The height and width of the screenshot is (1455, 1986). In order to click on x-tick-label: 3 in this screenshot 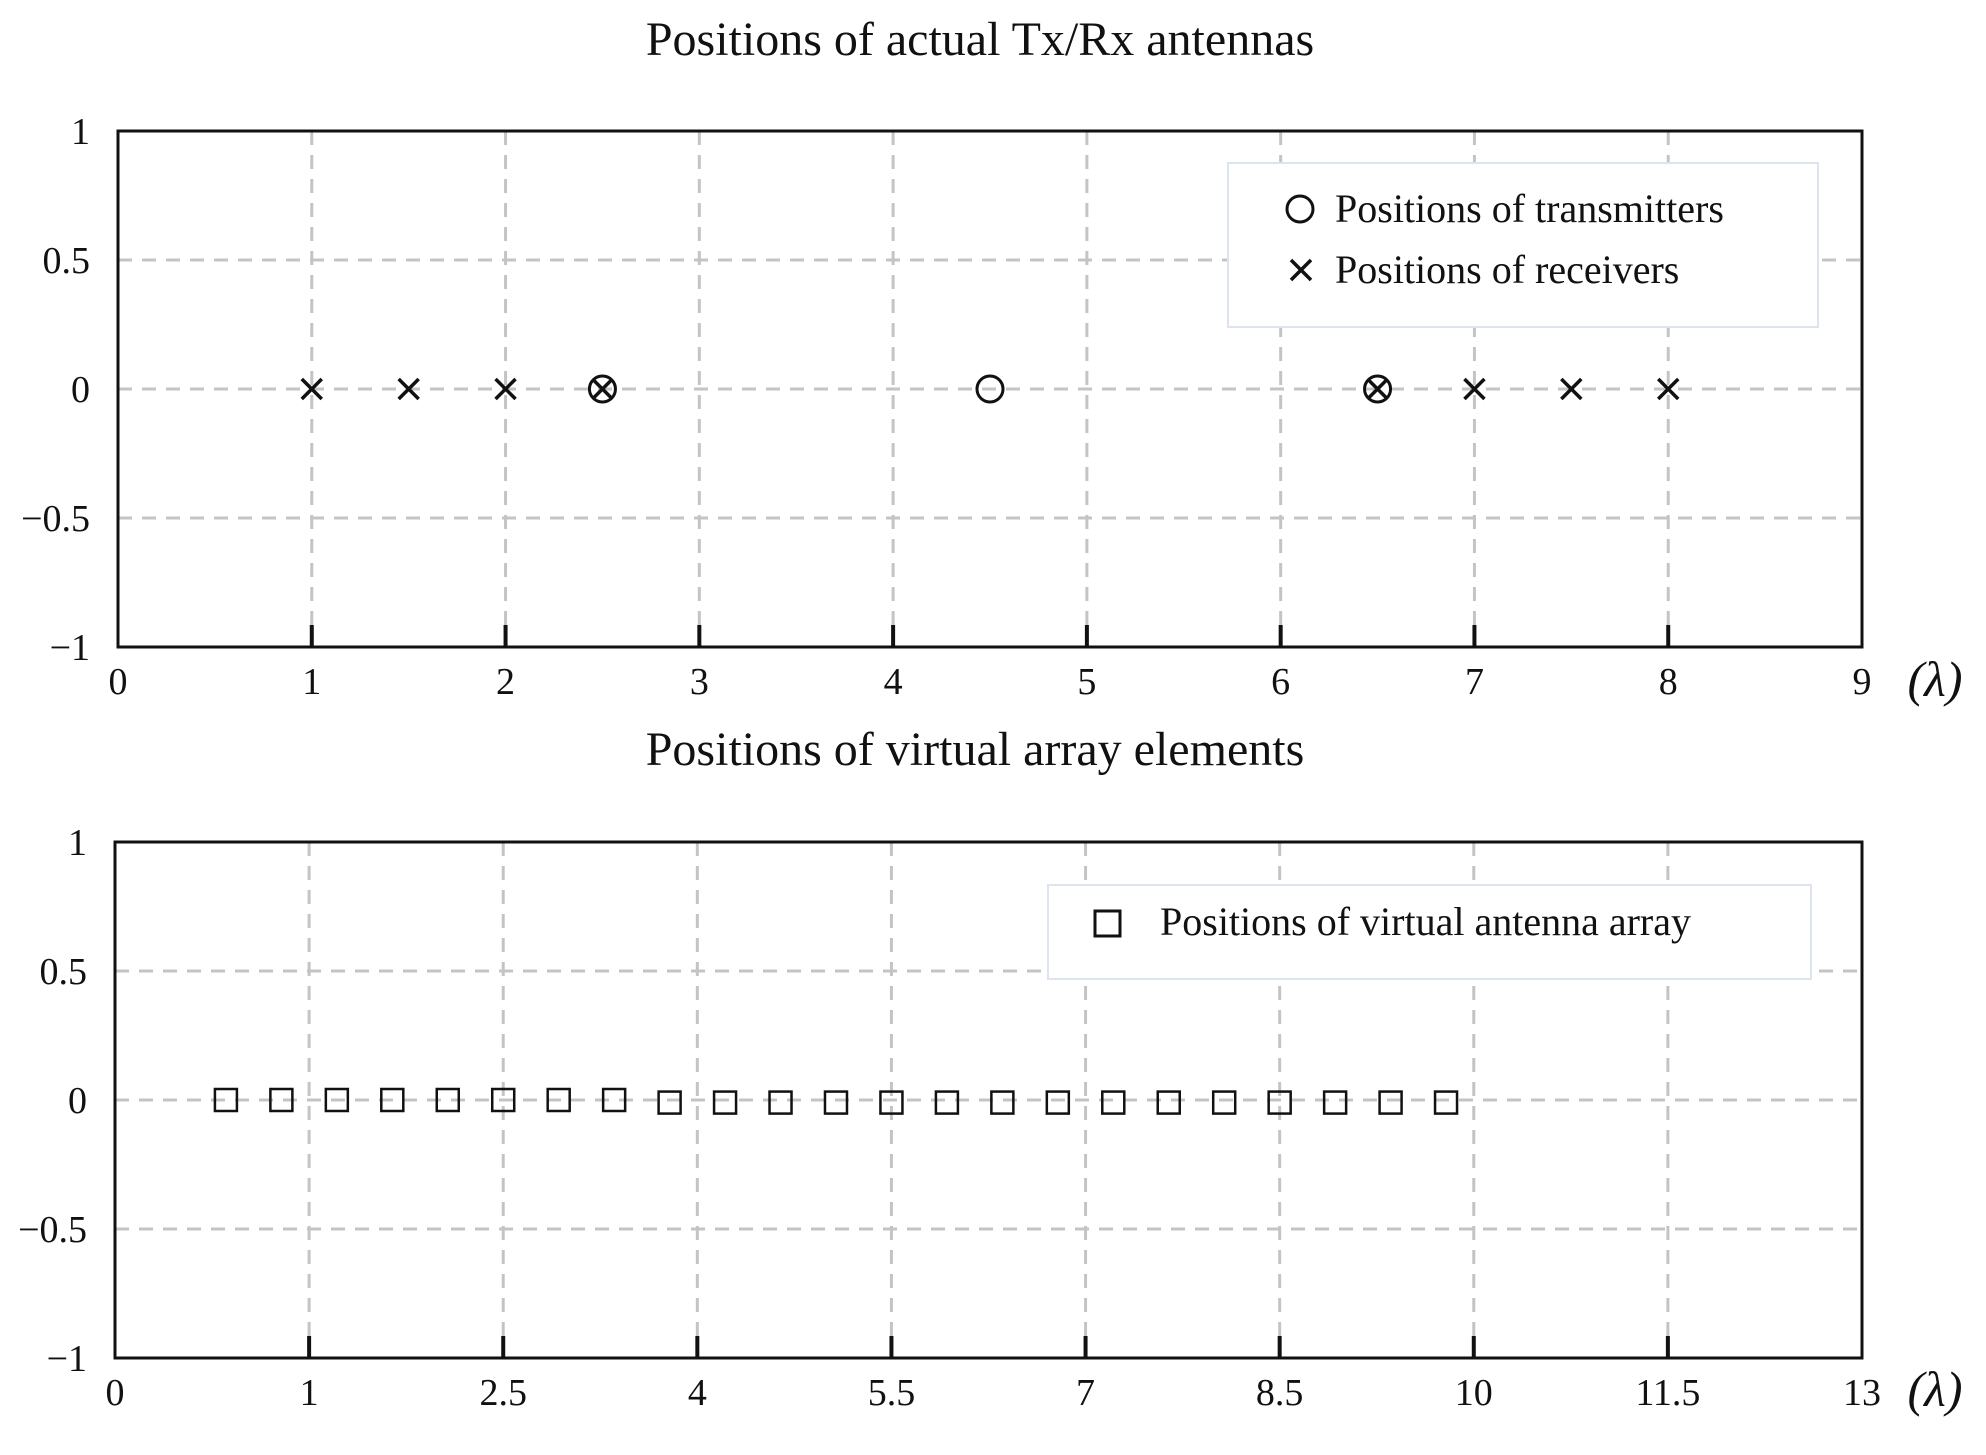, I will do `click(699, 682)`.